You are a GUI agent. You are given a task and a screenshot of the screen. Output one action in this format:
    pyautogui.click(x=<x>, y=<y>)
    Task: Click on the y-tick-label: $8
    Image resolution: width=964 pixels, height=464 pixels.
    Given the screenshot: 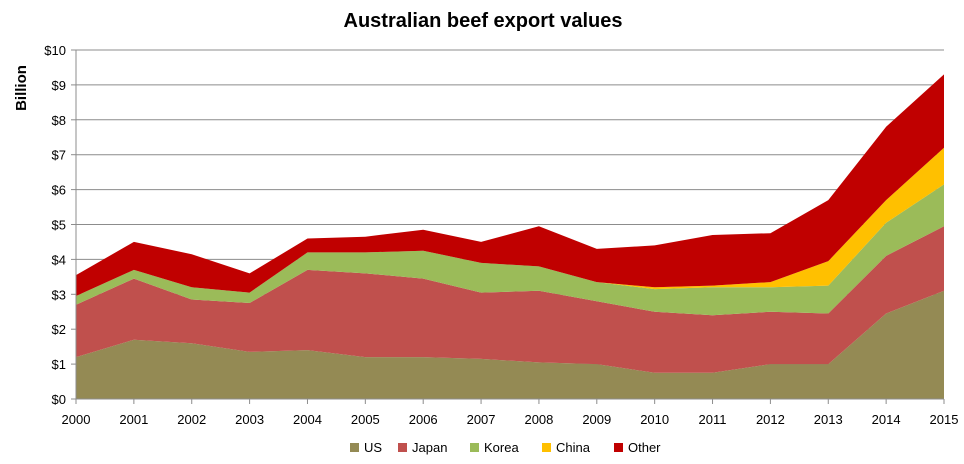 What is the action you would take?
    pyautogui.click(x=59, y=120)
    